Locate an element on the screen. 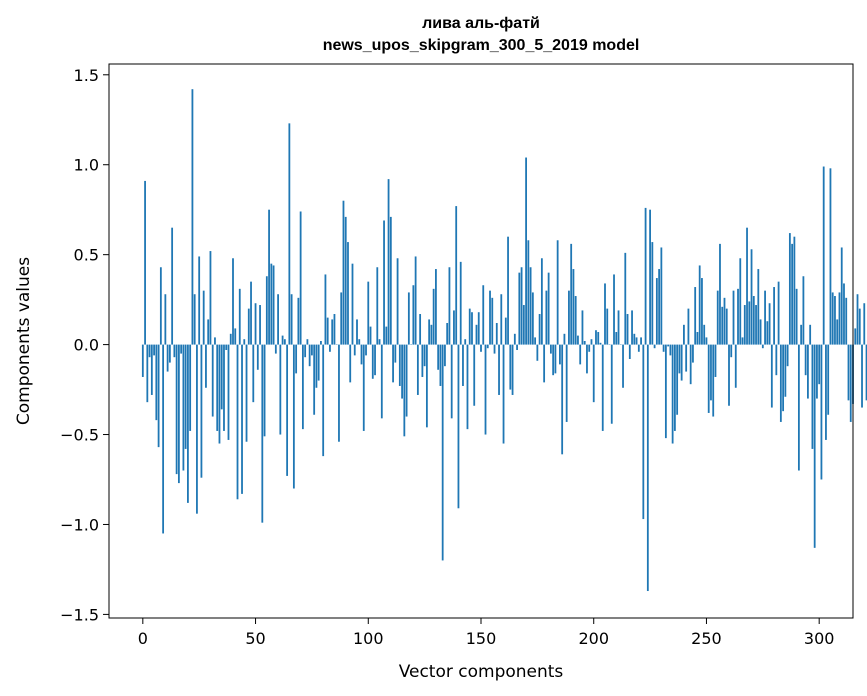 This screenshot has width=867, height=696. y-tick-label: −0.5 is located at coordinates (79, 435).